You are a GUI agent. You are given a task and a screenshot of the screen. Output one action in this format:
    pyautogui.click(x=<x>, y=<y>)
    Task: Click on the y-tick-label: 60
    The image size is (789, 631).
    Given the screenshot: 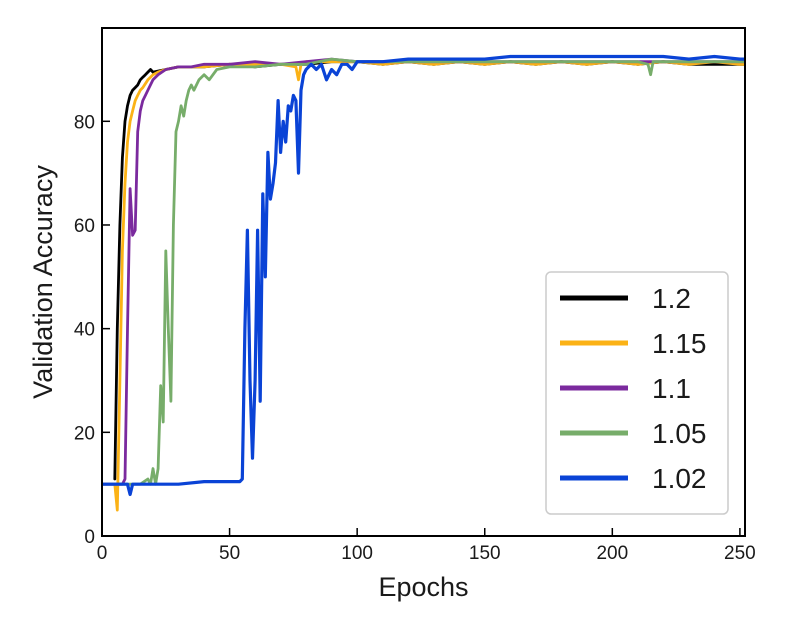 What is the action you would take?
    pyautogui.click(x=84, y=226)
    